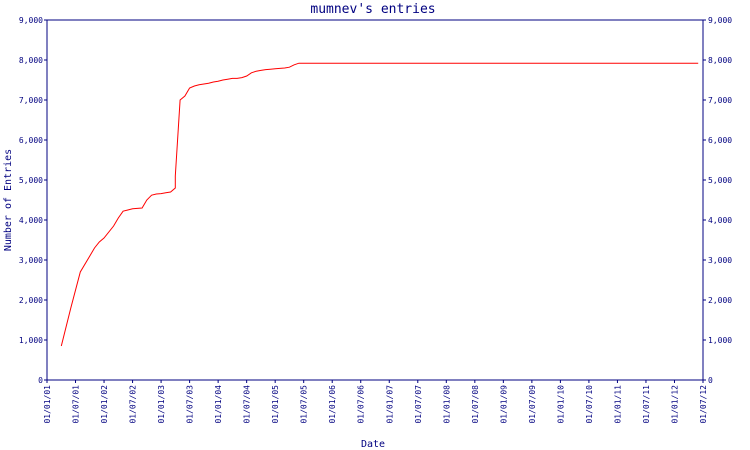  Describe the element at coordinates (503, 404) in the screenshot. I see `x-tick-label: 01/01/09` at that location.